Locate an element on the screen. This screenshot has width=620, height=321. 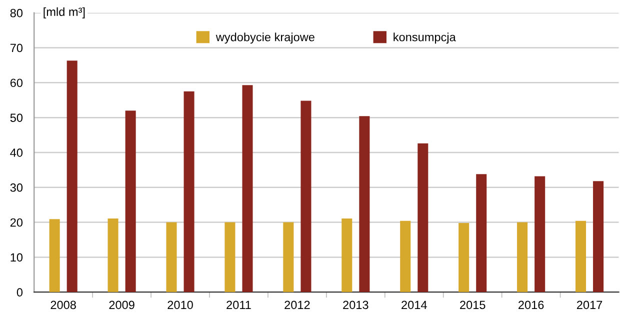
y-tick-label: 30 is located at coordinates (16, 187).